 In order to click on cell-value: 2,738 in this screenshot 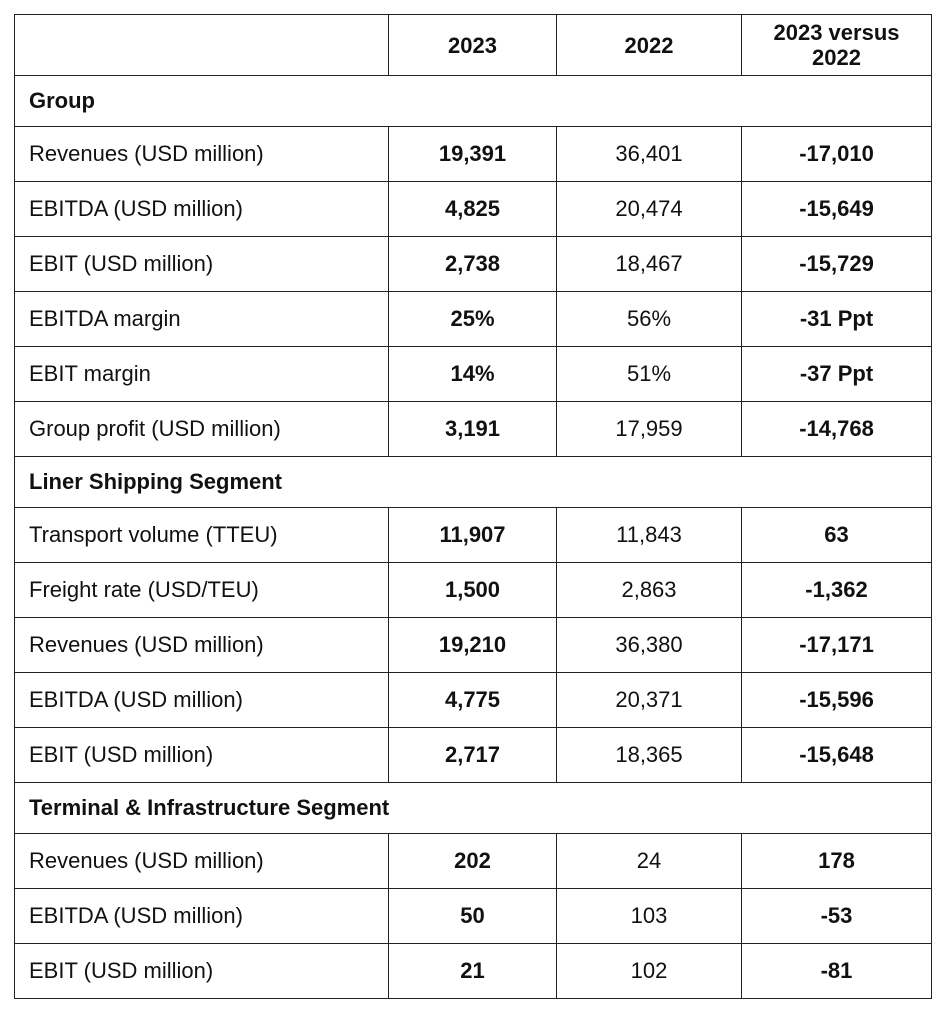, I will do `click(472, 264)`.